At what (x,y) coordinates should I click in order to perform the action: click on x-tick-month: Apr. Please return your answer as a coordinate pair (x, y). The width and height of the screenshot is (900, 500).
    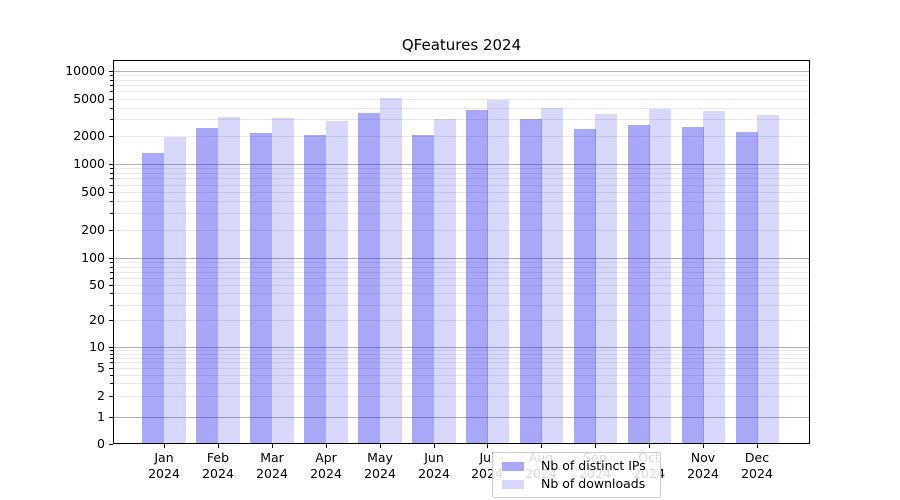
    Looking at the image, I should click on (326, 457).